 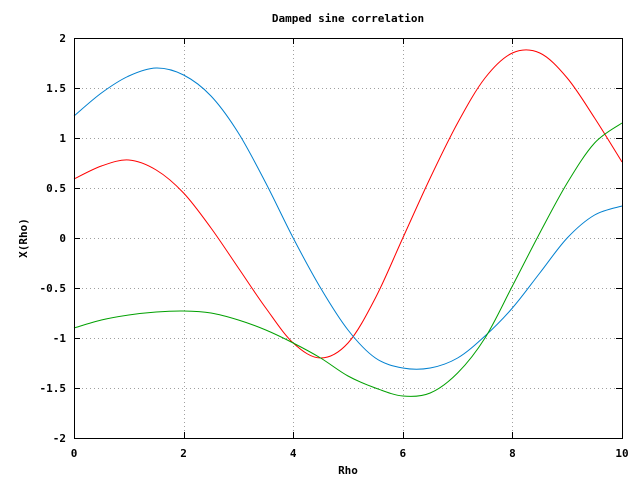 I want to click on x-tick-label: 8, so click(x=512, y=453).